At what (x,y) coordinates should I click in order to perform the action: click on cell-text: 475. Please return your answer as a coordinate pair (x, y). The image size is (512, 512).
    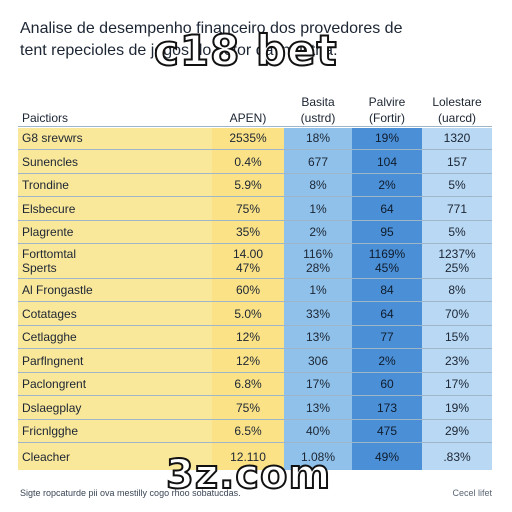
    Looking at the image, I should click on (387, 431).